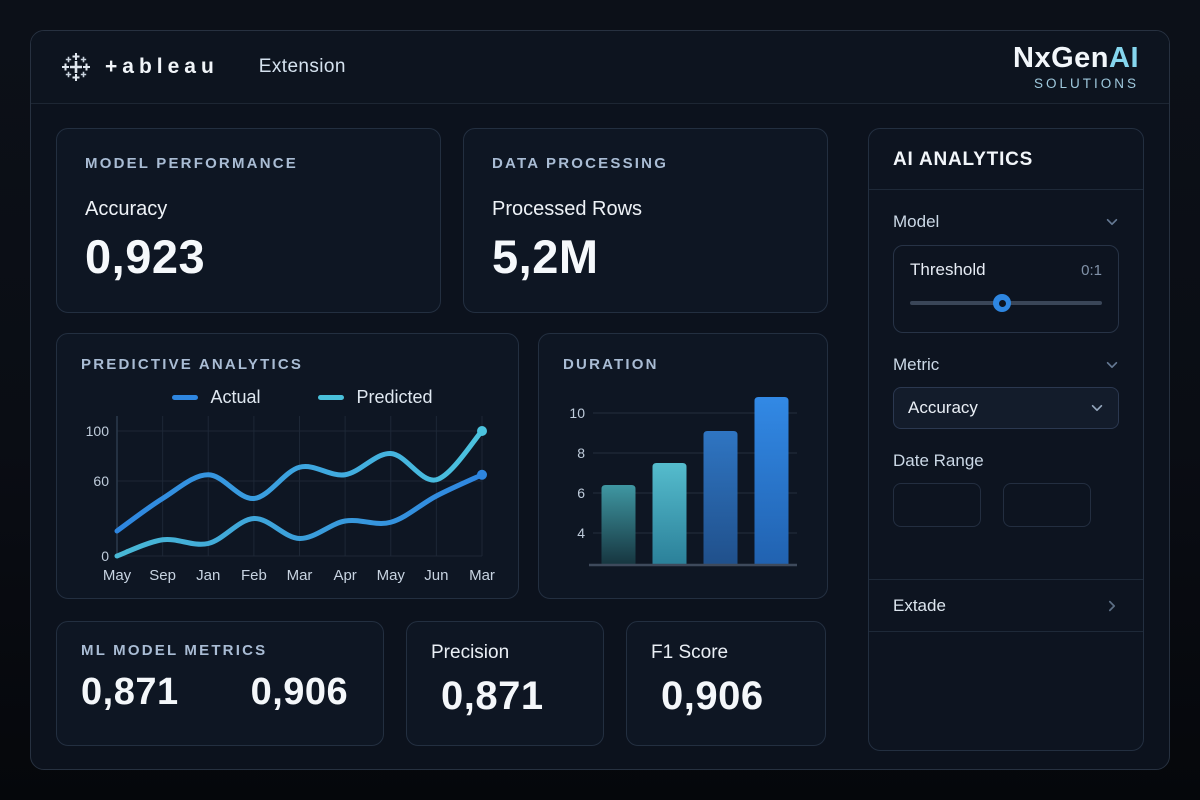 The image size is (1200, 800). What do you see at coordinates (302, 397) in the screenshot?
I see `line-chart-legend: Actual Predicted` at bounding box center [302, 397].